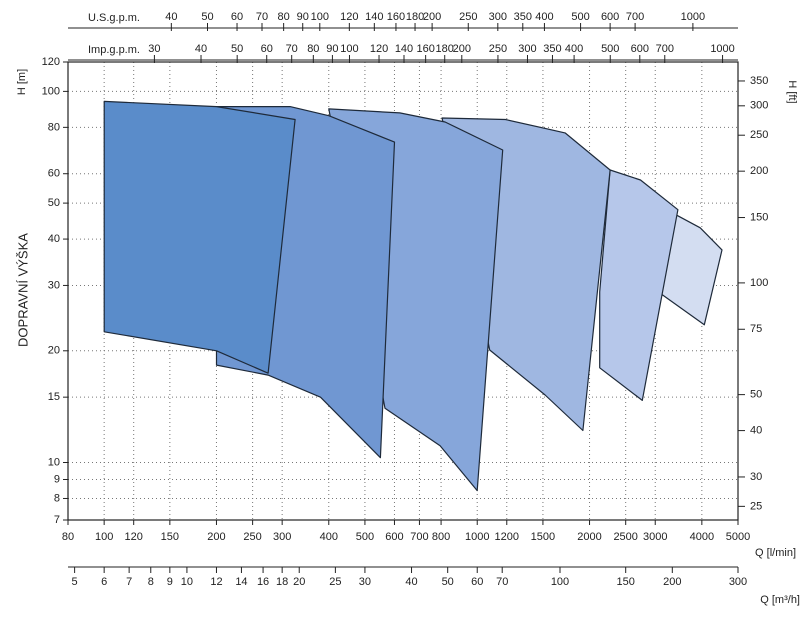 The width and height of the screenshot is (812, 617). What do you see at coordinates (738, 582) in the screenshot?
I see `bottom-tick-label: 300` at bounding box center [738, 582].